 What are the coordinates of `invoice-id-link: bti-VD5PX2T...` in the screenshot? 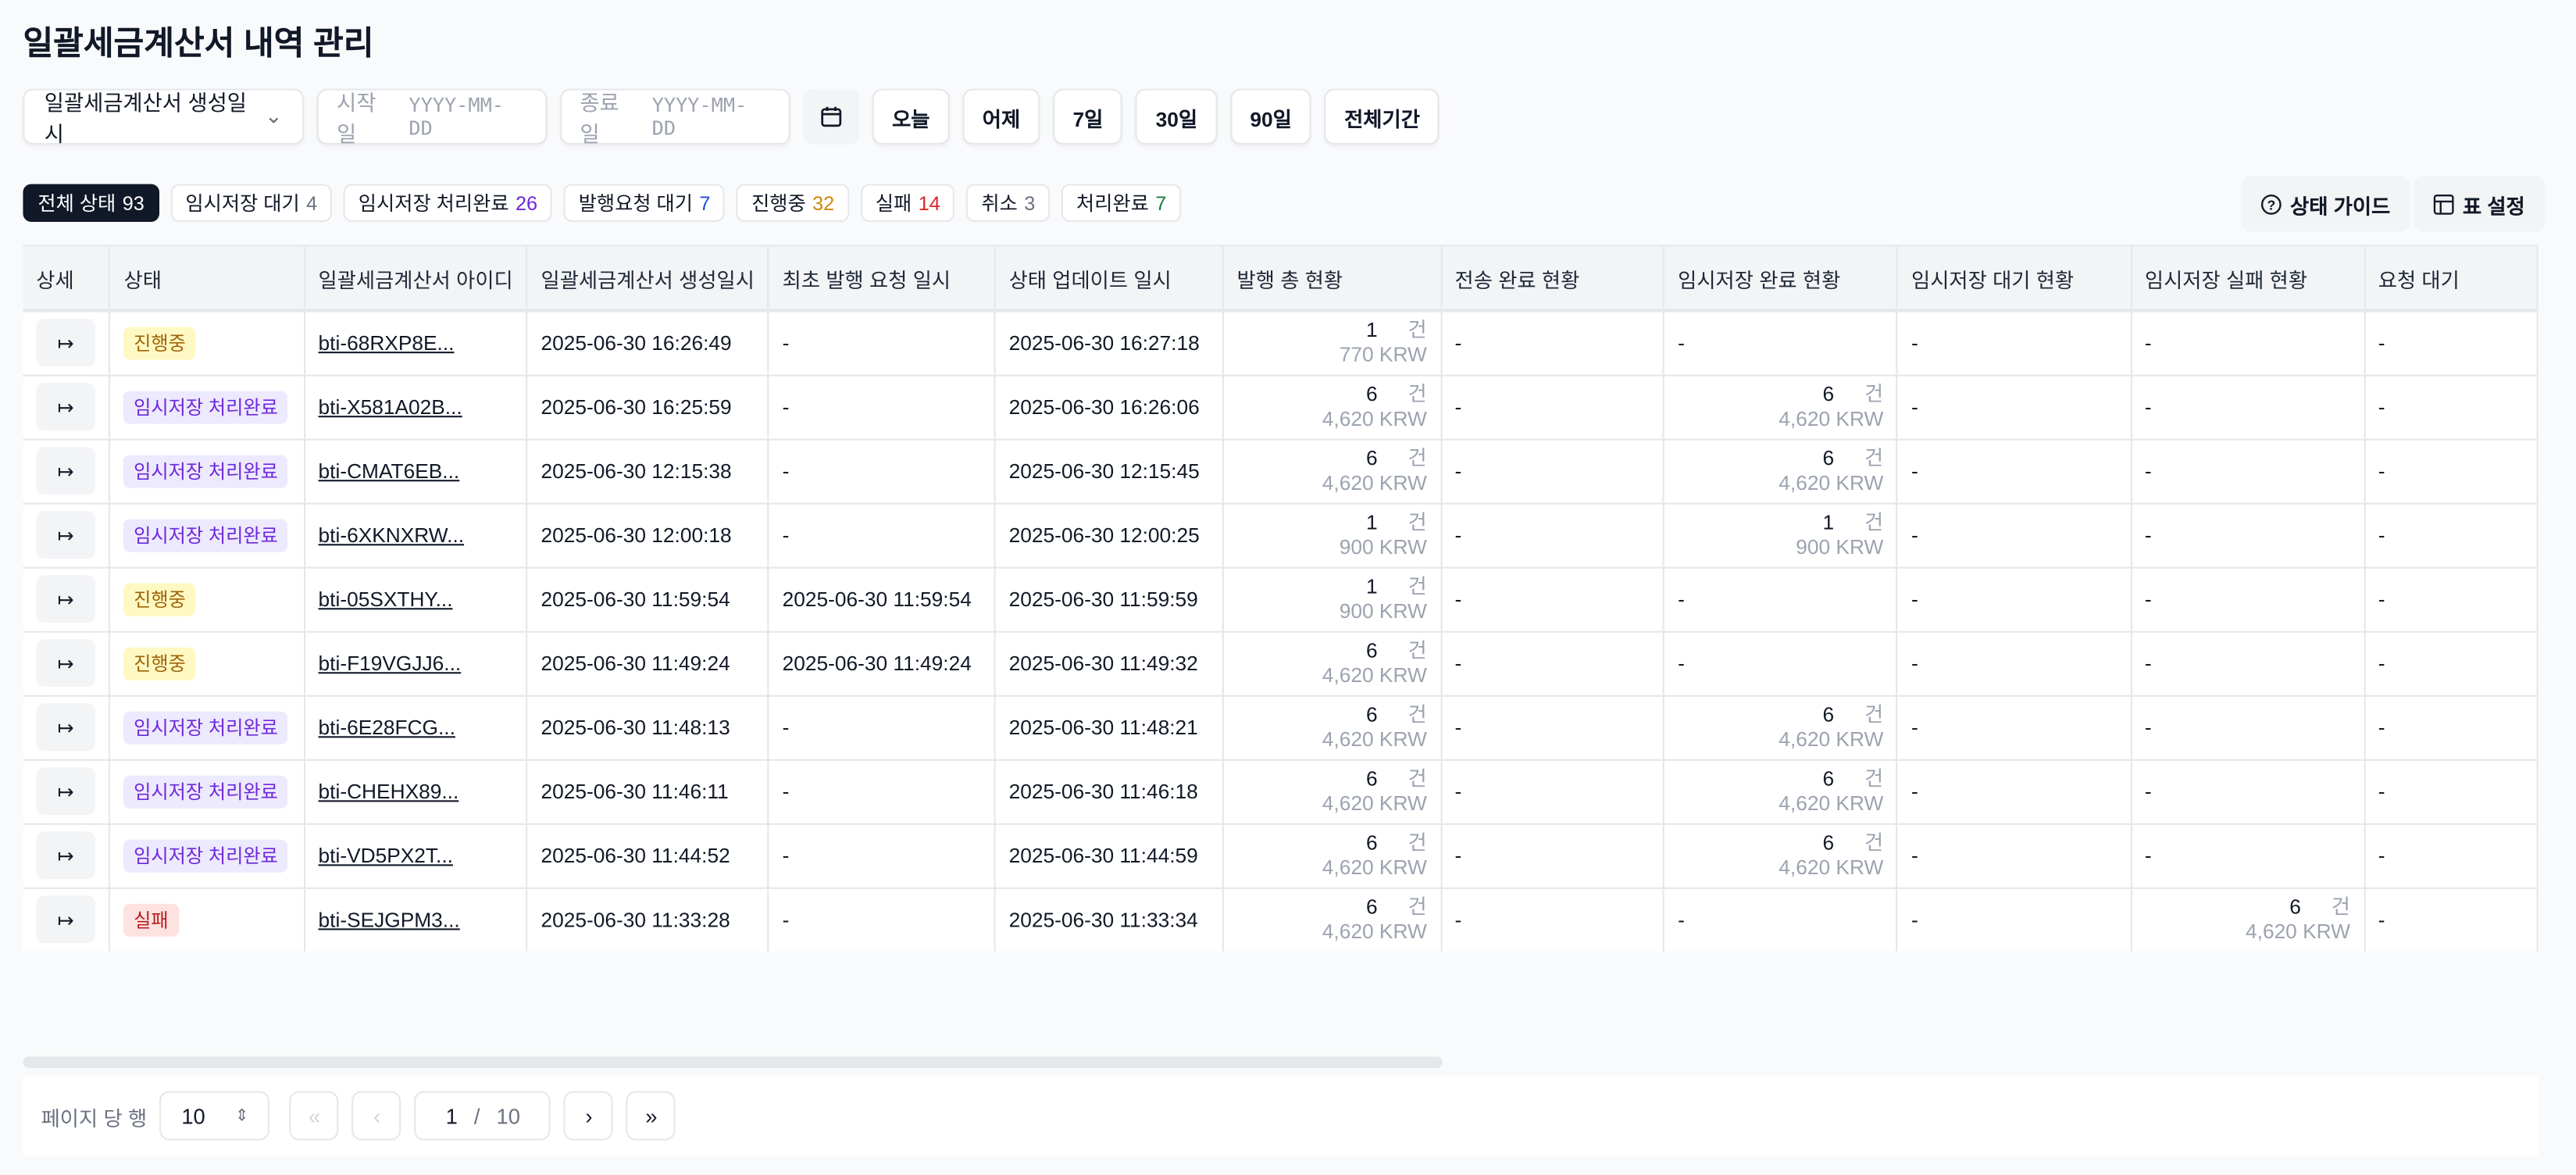 It's located at (385, 855).